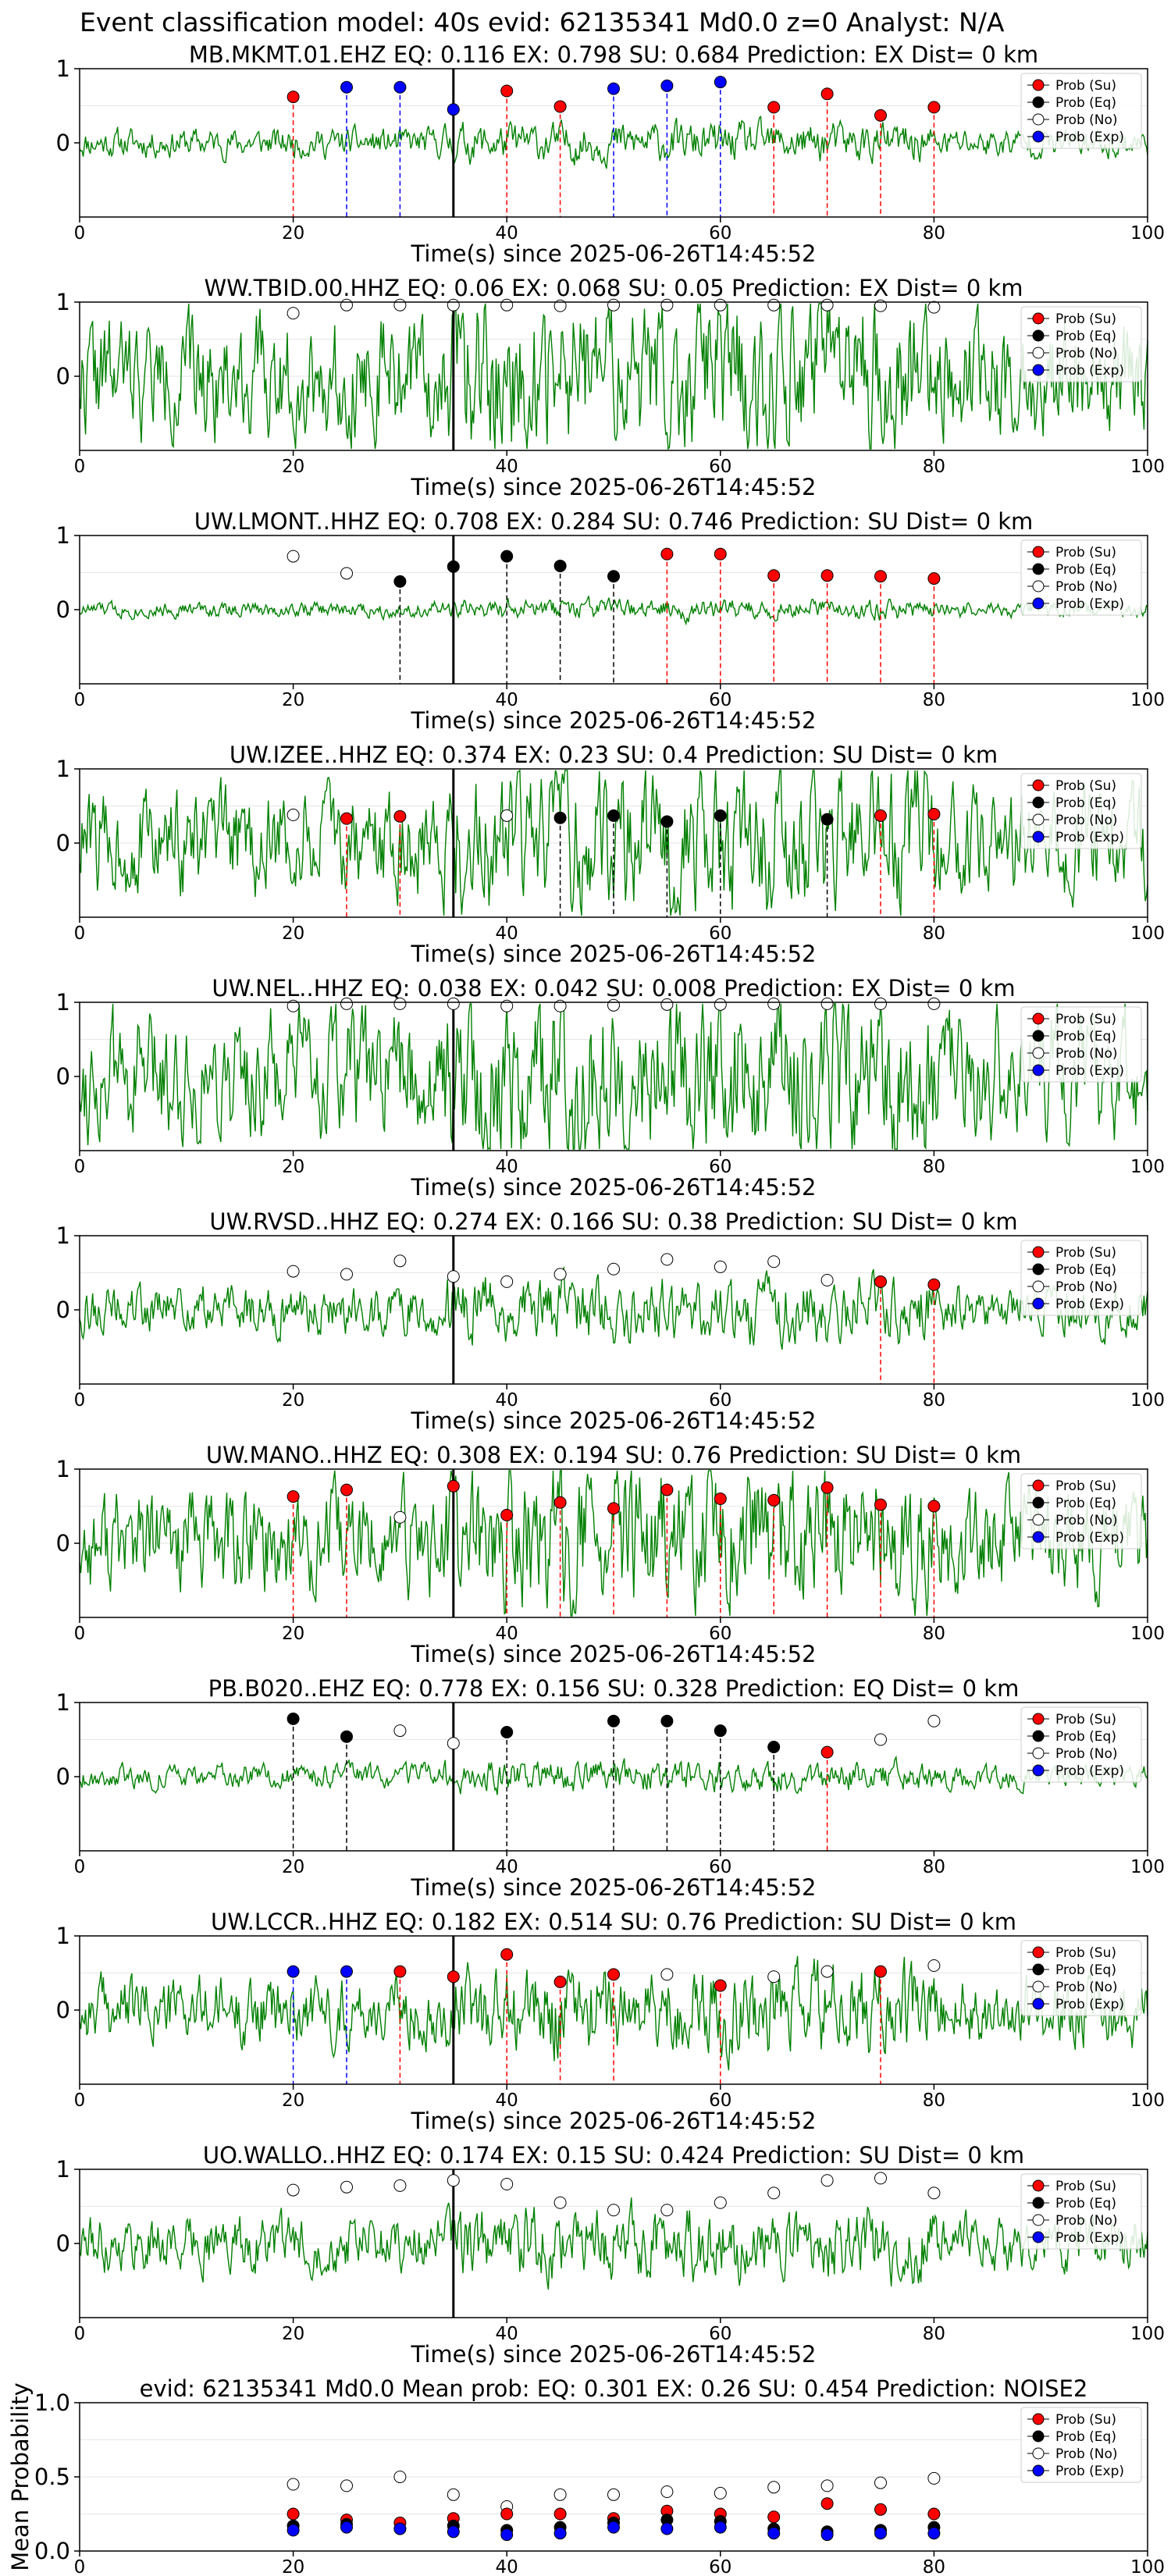  What do you see at coordinates (52, 2402) in the screenshot?
I see `y-tick-label: 1.0` at bounding box center [52, 2402].